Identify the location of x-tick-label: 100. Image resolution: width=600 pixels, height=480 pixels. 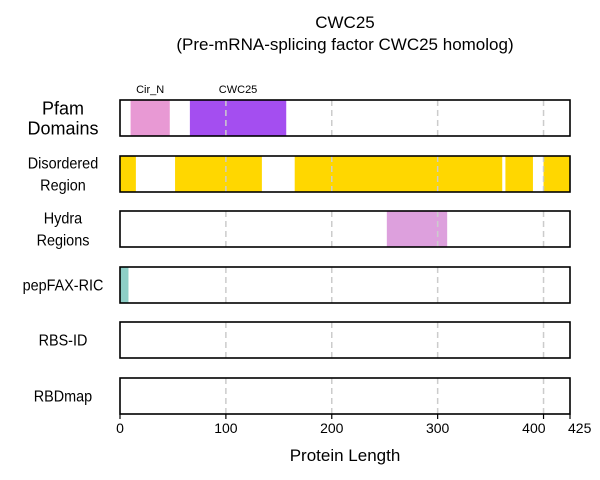
(226, 428).